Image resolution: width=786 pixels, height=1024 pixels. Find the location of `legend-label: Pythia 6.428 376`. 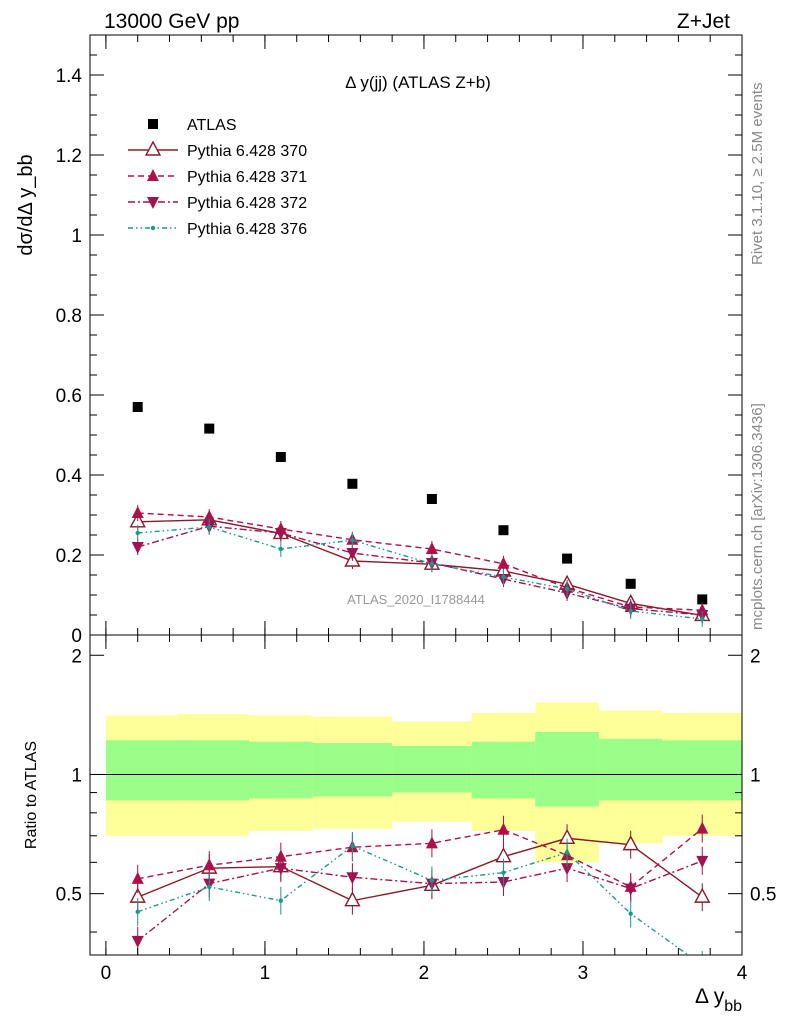

legend-label: Pythia 6.428 376 is located at coordinates (247, 229).